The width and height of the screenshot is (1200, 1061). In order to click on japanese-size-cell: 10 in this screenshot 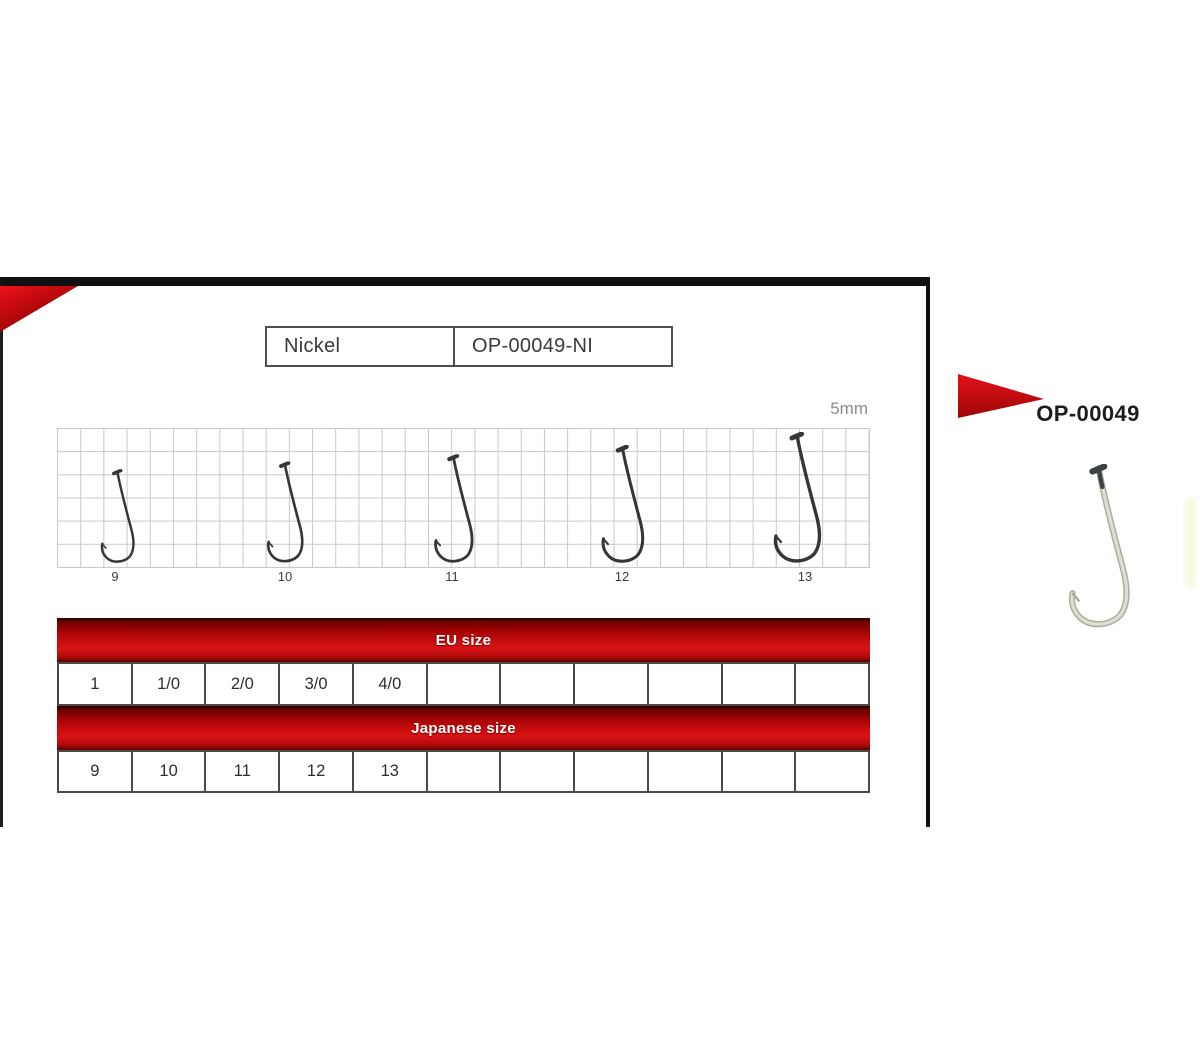, I will do `click(167, 771)`.